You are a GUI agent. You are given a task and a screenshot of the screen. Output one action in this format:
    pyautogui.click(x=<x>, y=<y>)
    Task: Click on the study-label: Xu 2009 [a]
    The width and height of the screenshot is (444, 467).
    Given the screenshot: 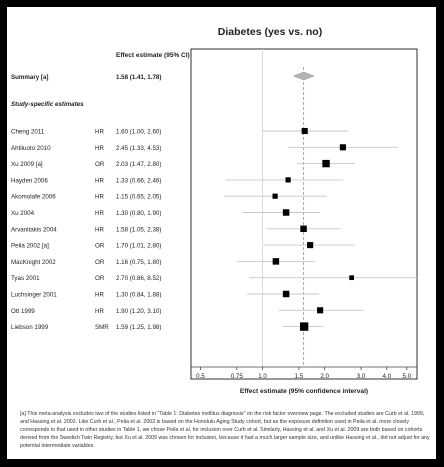 What is the action you would take?
    pyautogui.click(x=27, y=164)
    